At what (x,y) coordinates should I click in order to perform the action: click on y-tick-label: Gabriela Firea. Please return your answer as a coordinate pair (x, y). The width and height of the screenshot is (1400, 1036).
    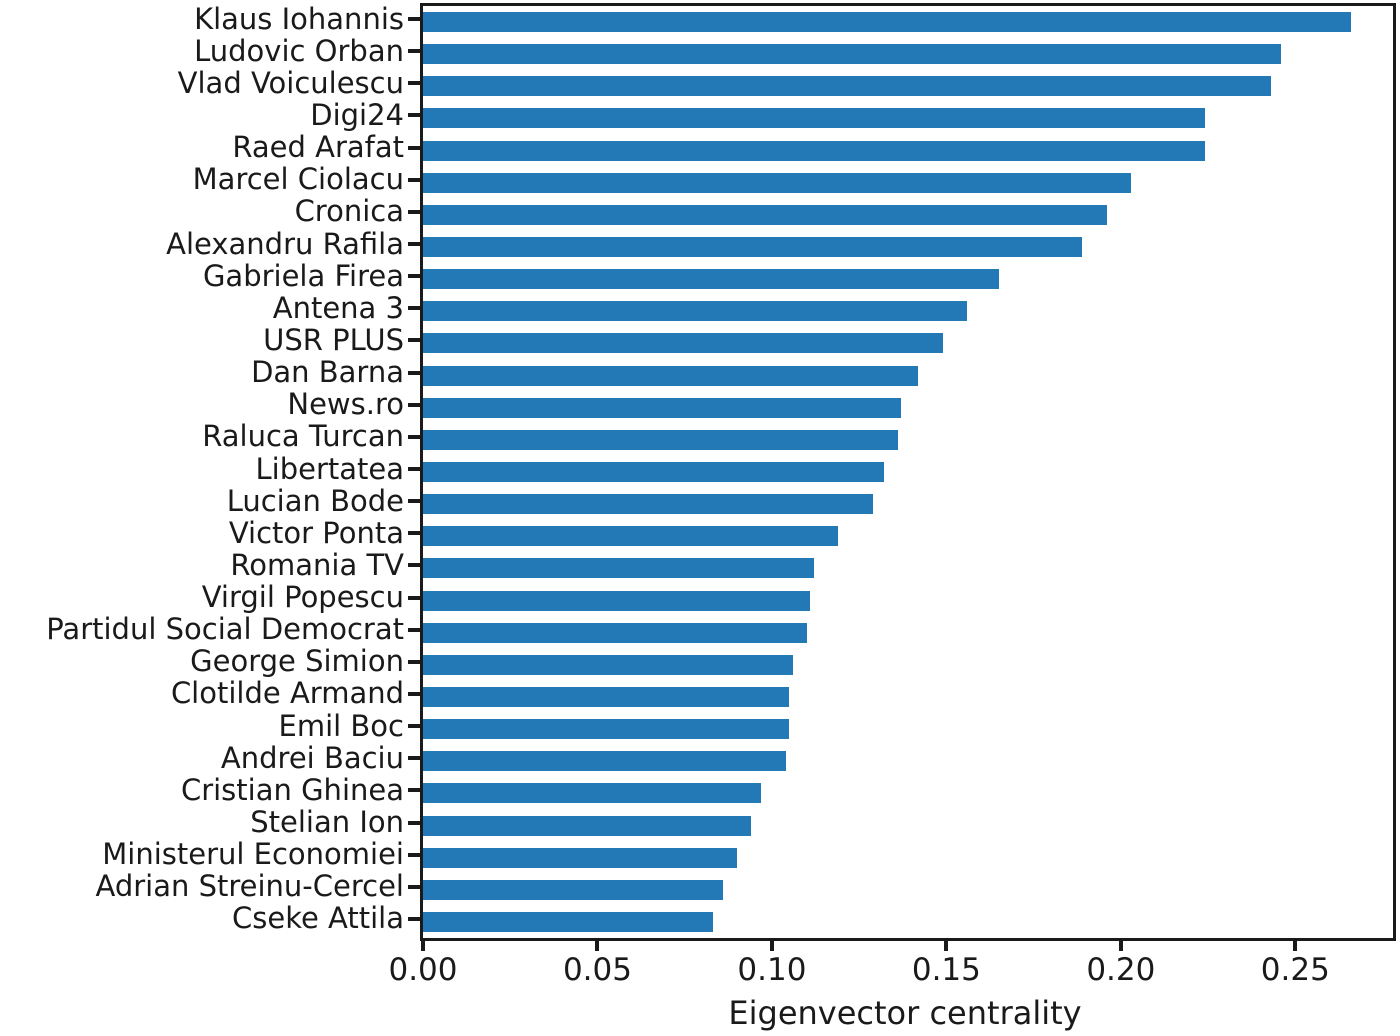
    Looking at the image, I should click on (303, 275).